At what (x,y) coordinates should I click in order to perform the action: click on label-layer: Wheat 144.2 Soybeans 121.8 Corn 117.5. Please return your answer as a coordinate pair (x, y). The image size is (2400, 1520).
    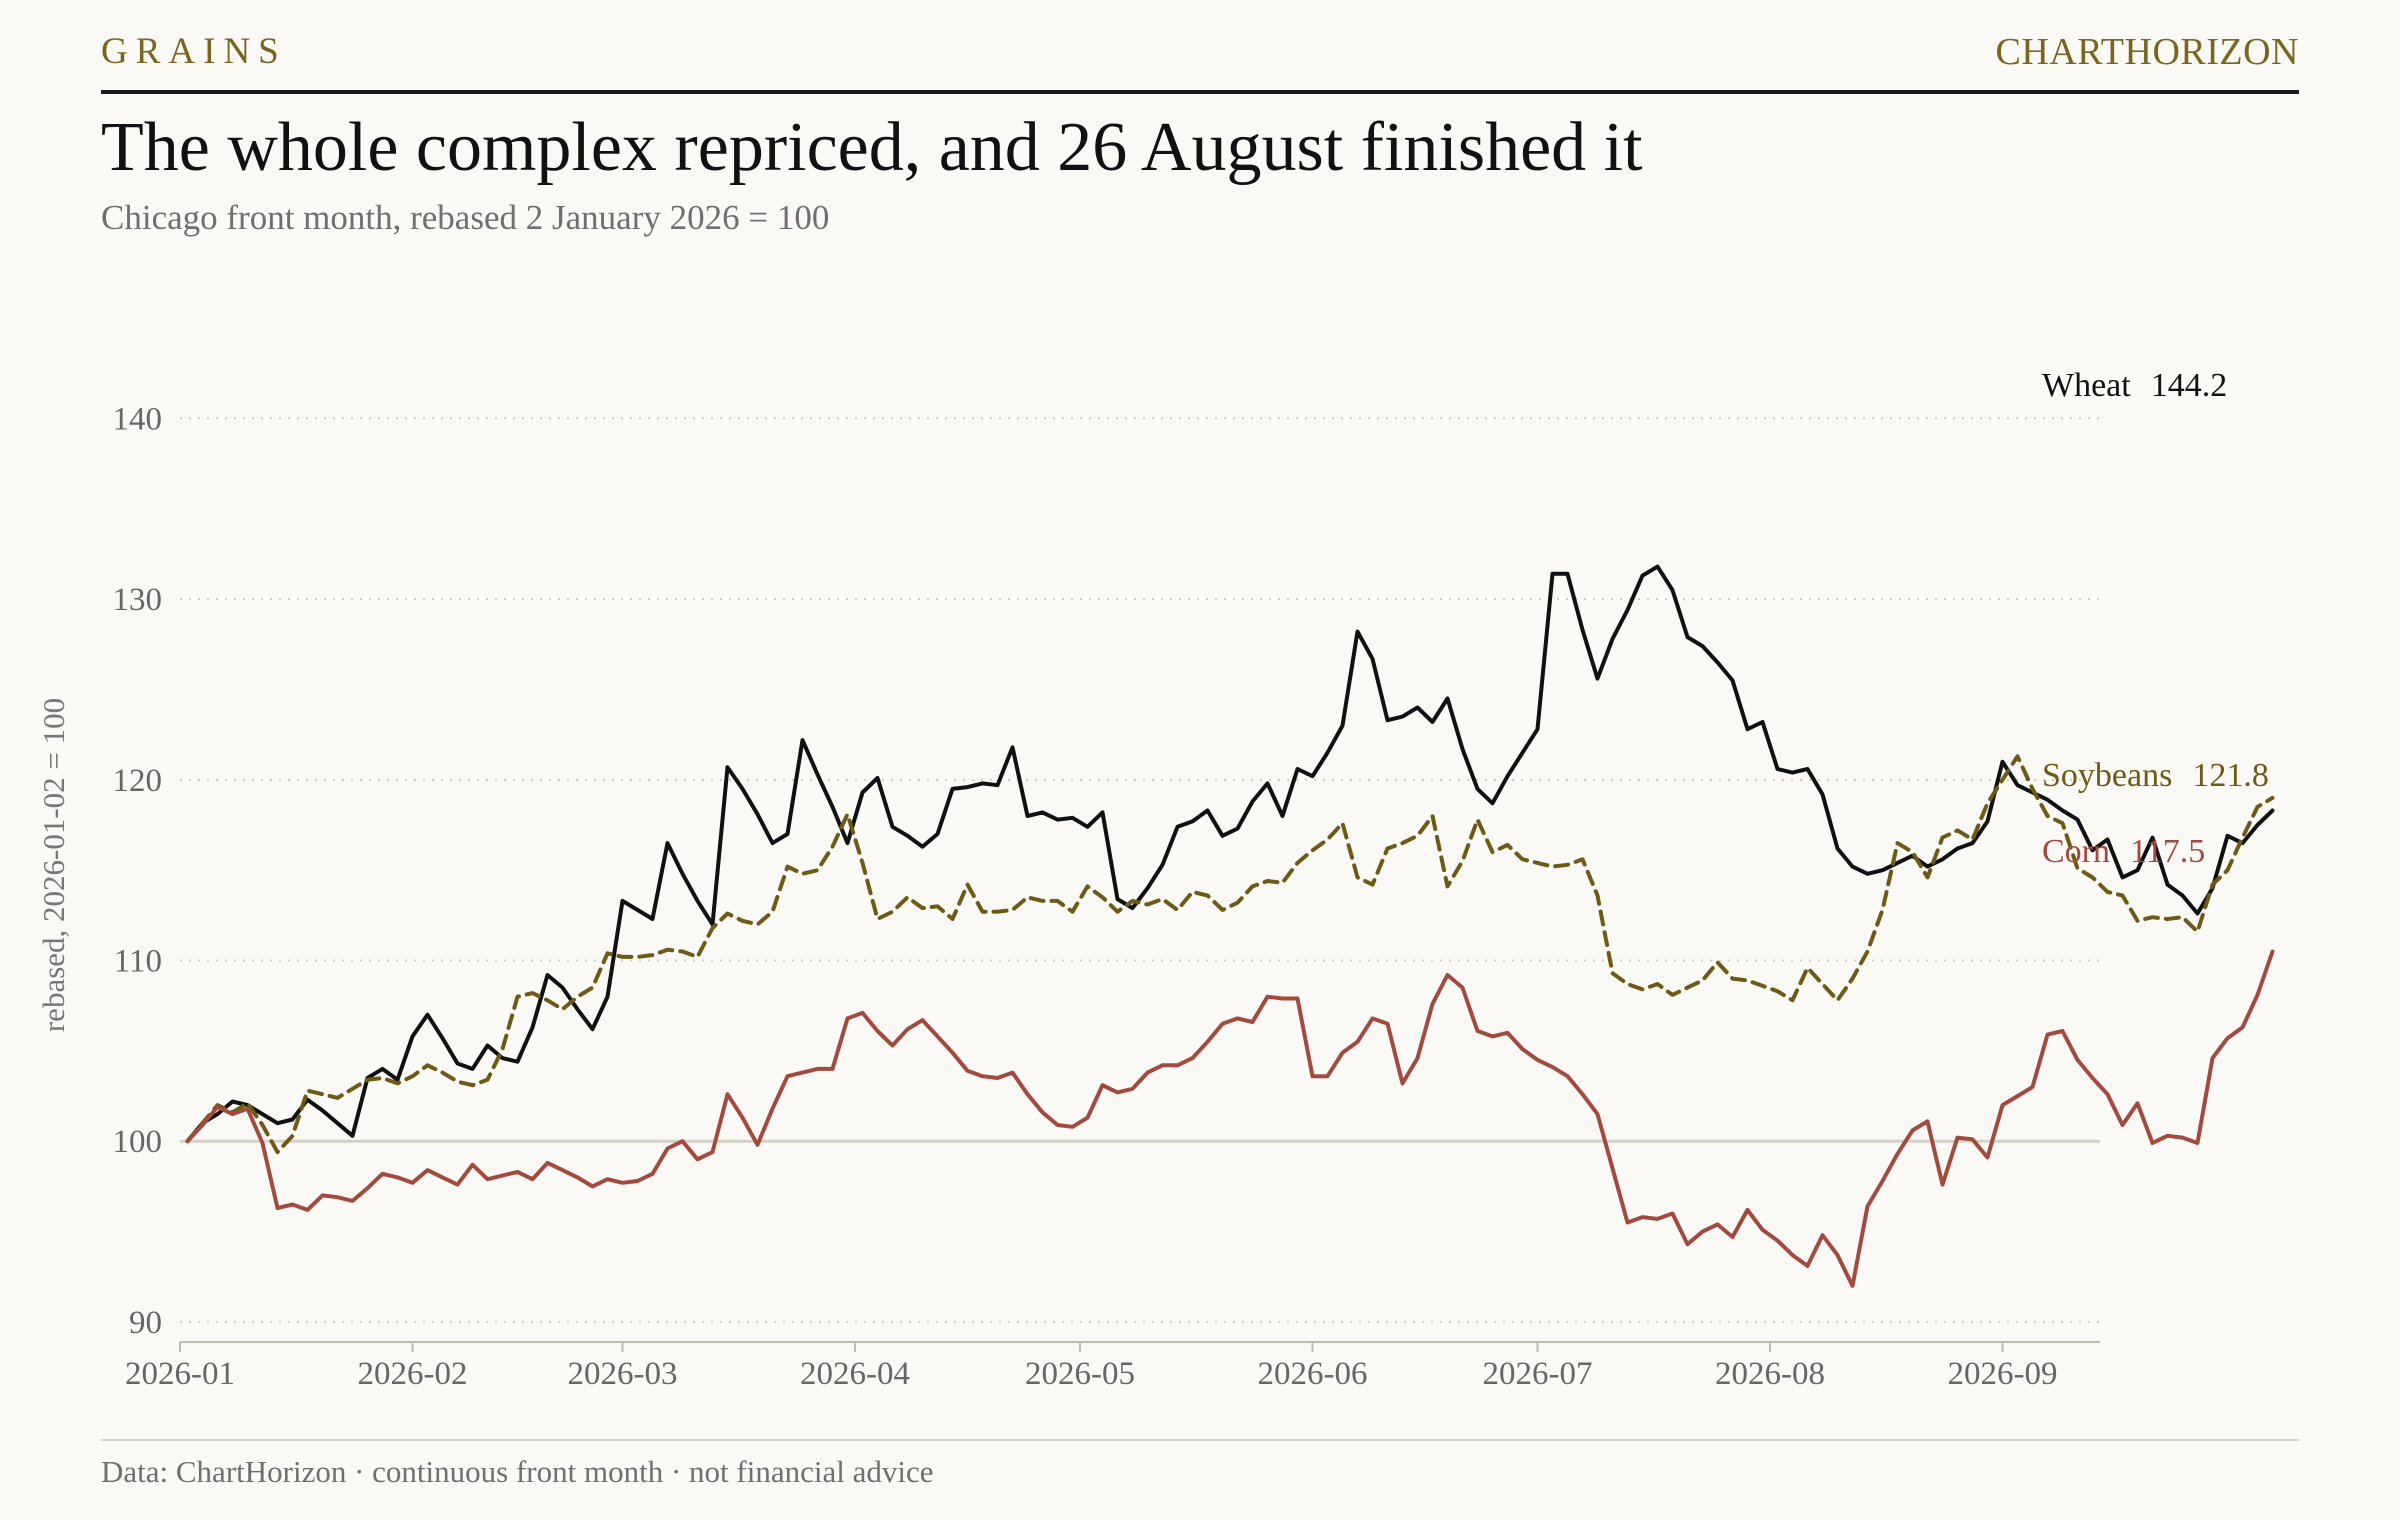
    Looking at the image, I should click on (2155, 618).